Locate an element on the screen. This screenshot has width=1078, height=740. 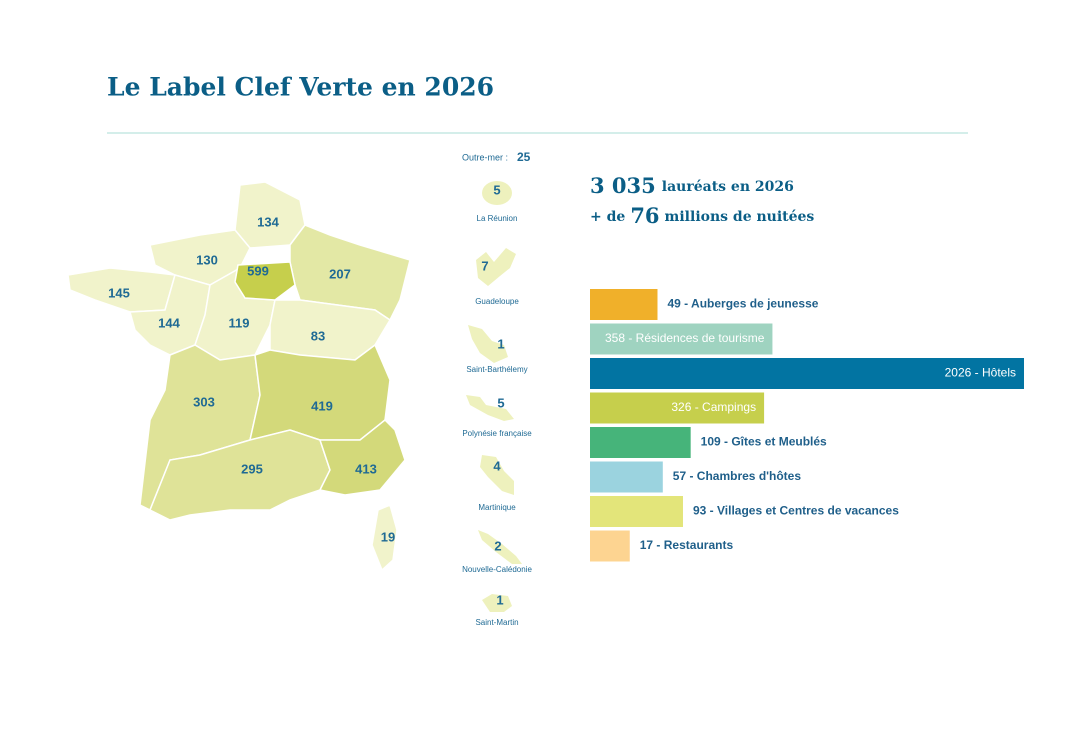
overseas-shapes is located at coordinates (494, 396).